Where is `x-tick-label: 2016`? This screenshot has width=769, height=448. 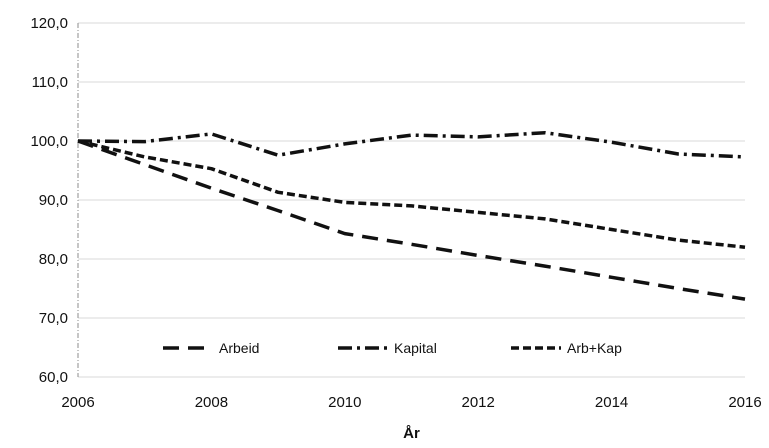
x-tick-label: 2016 is located at coordinates (744, 402).